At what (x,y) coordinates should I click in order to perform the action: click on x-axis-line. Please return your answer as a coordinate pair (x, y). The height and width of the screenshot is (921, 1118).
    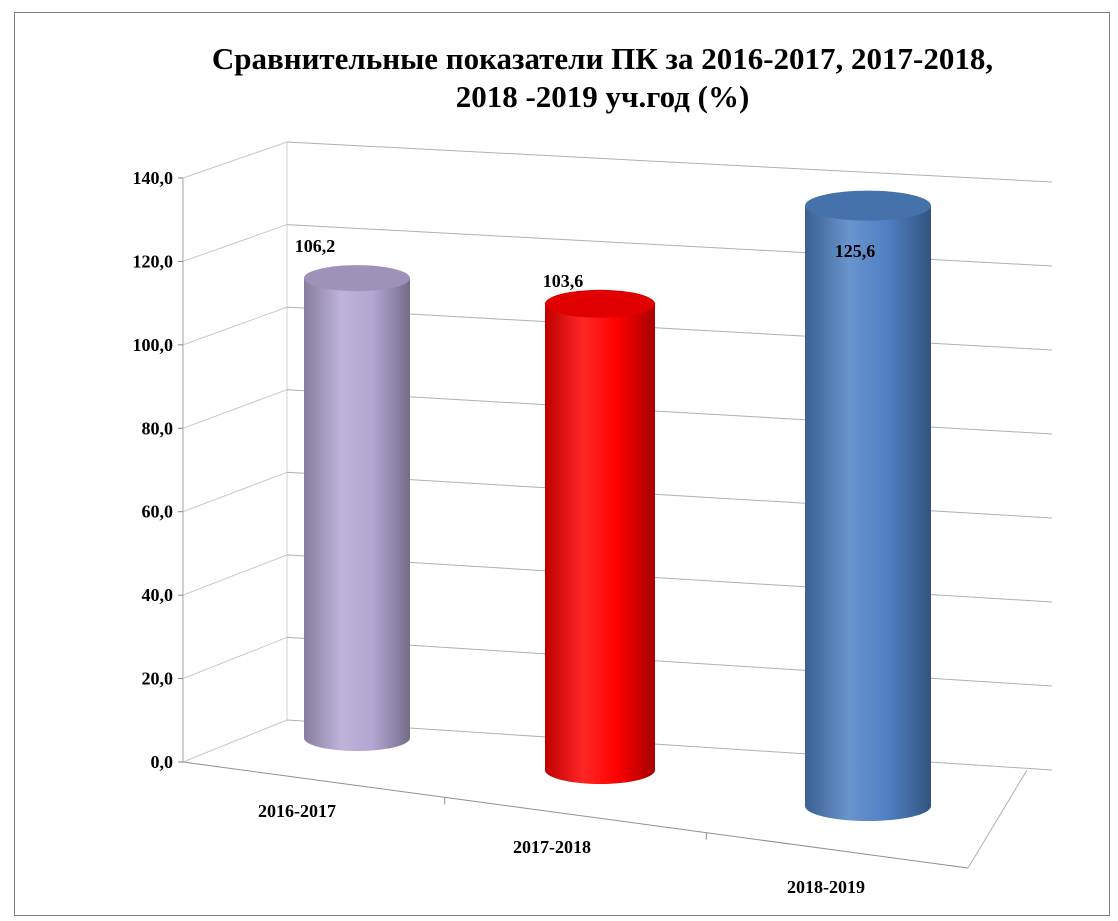
    Looking at the image, I should click on (575, 815).